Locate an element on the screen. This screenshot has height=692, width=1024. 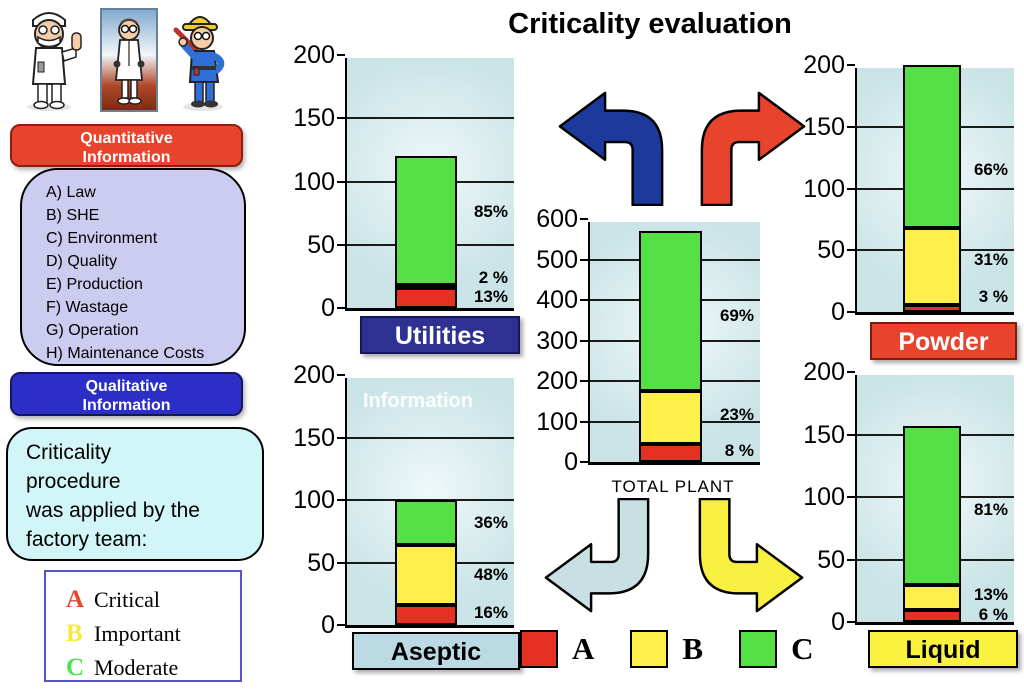
segment-percent-label: 69% is located at coordinates (736, 316).